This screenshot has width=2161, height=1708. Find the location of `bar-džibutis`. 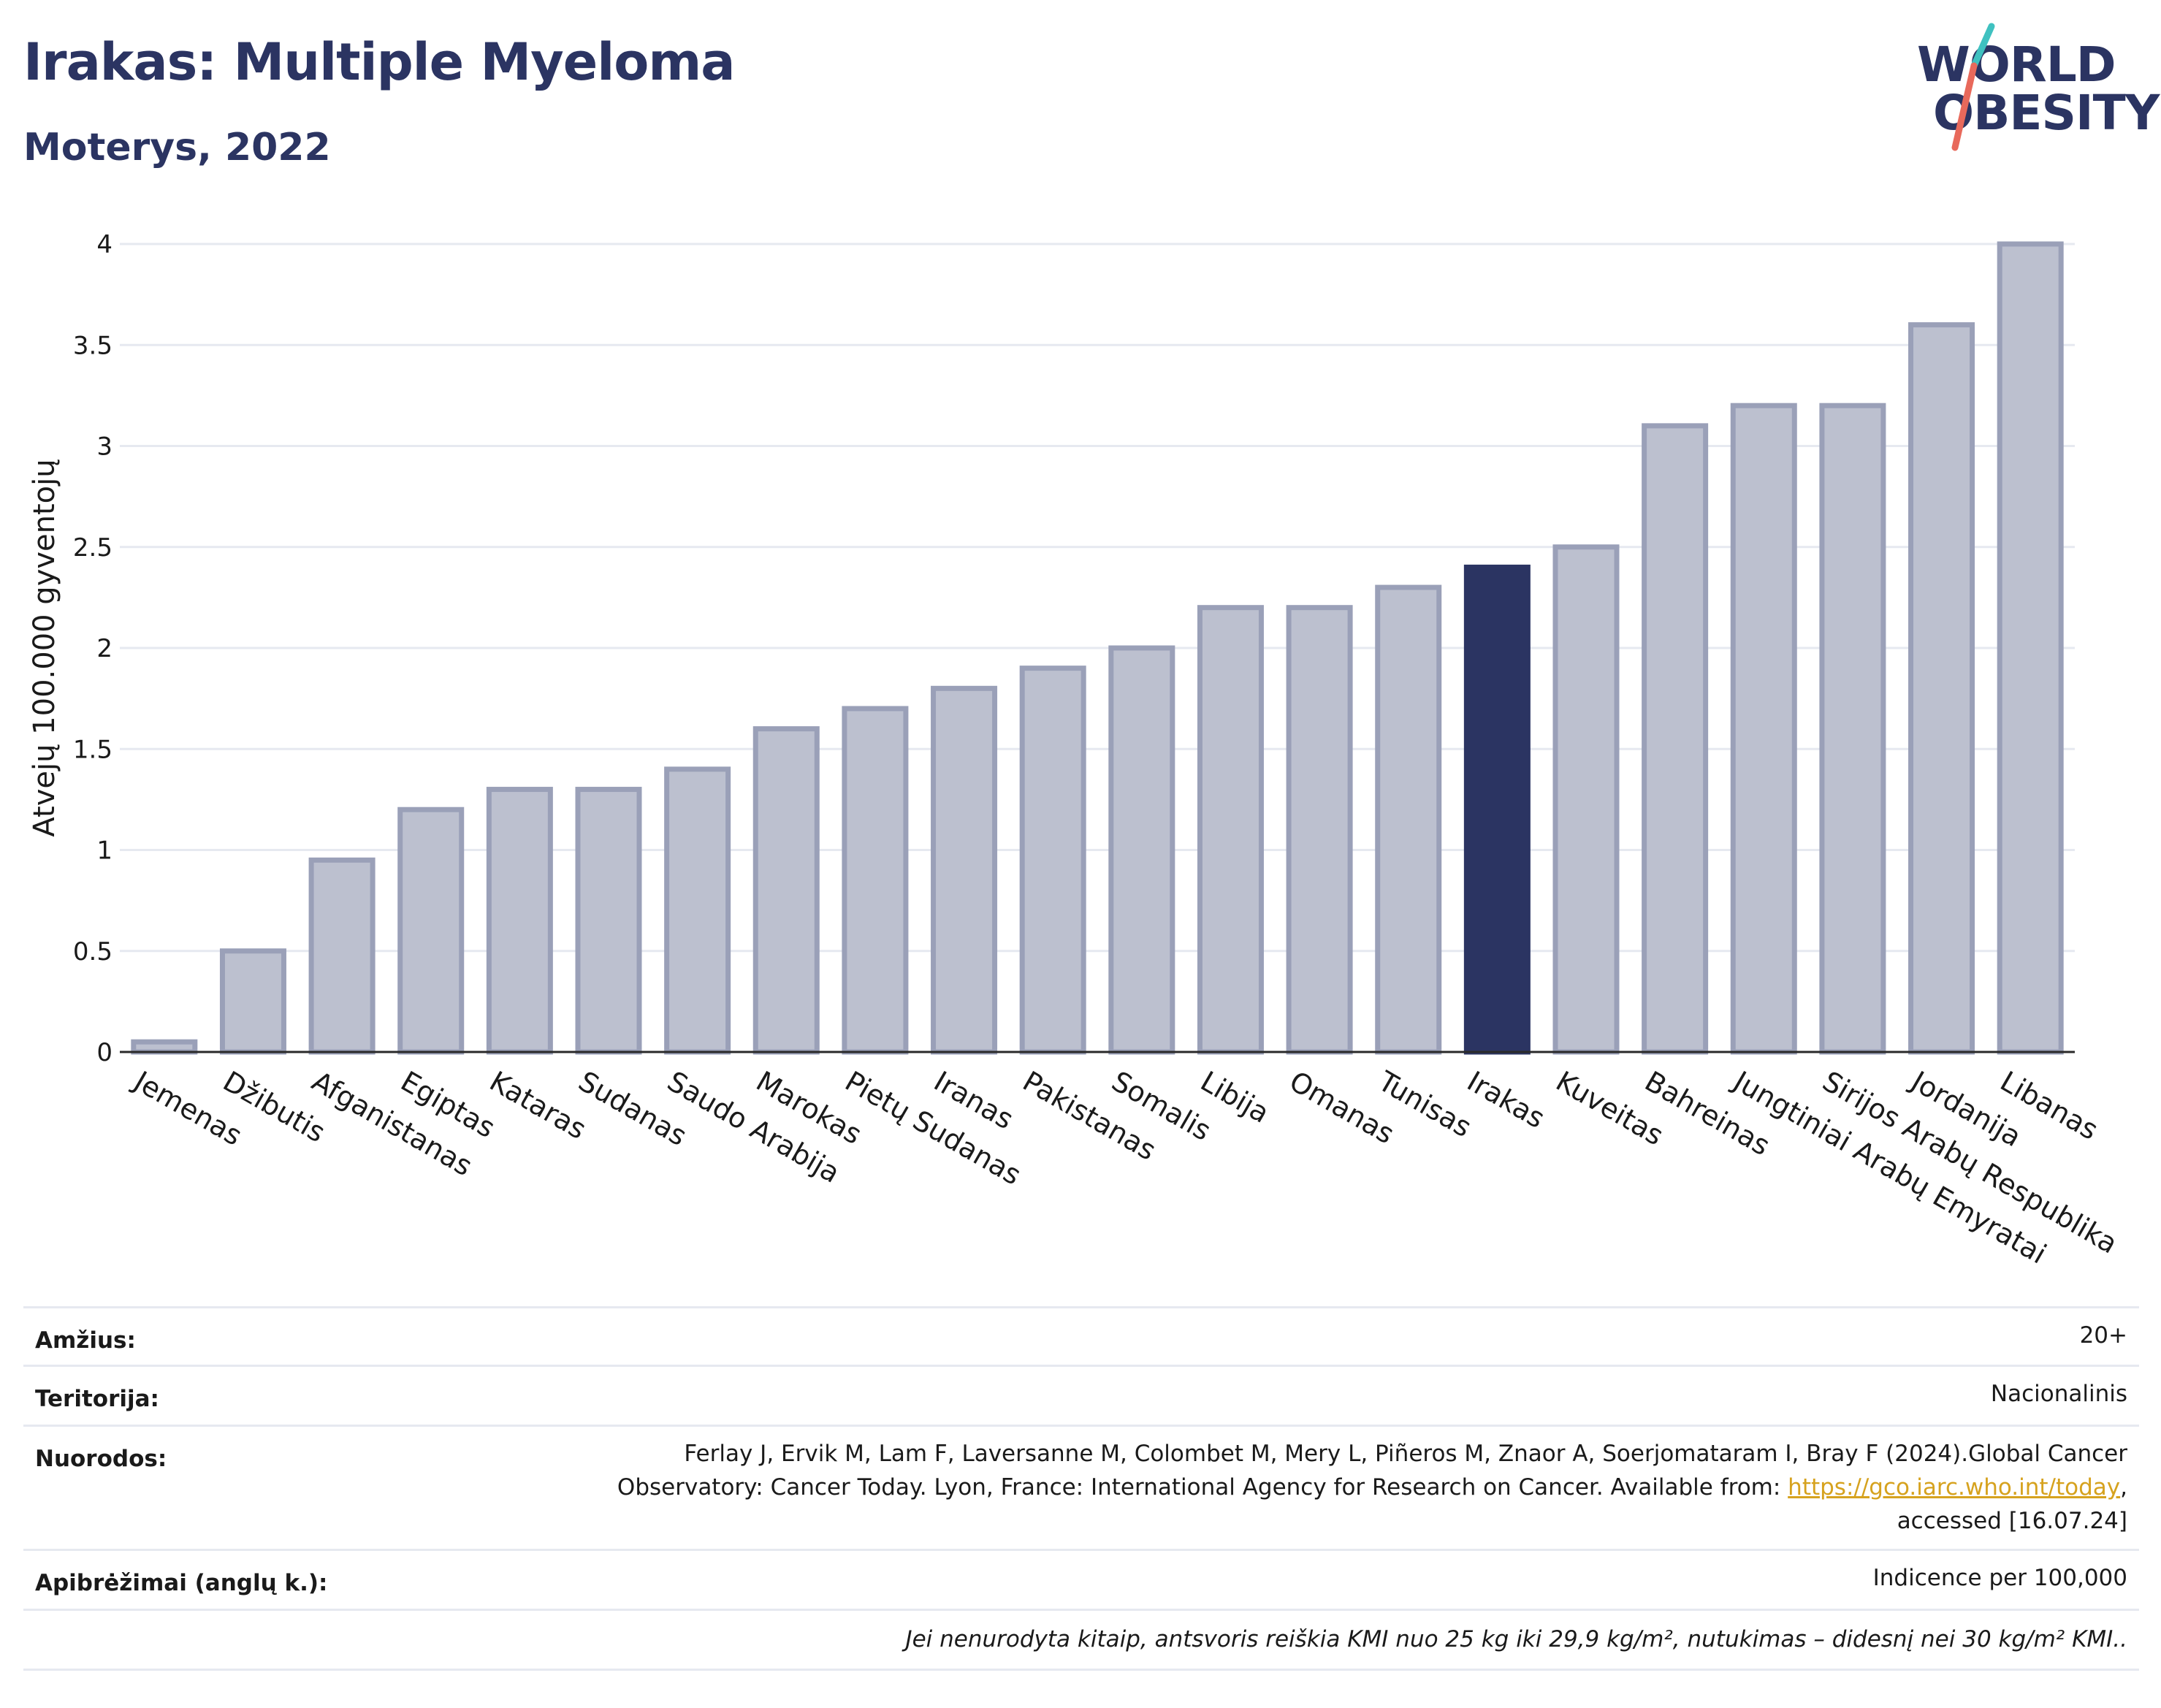

bar-džibutis is located at coordinates (252, 1001).